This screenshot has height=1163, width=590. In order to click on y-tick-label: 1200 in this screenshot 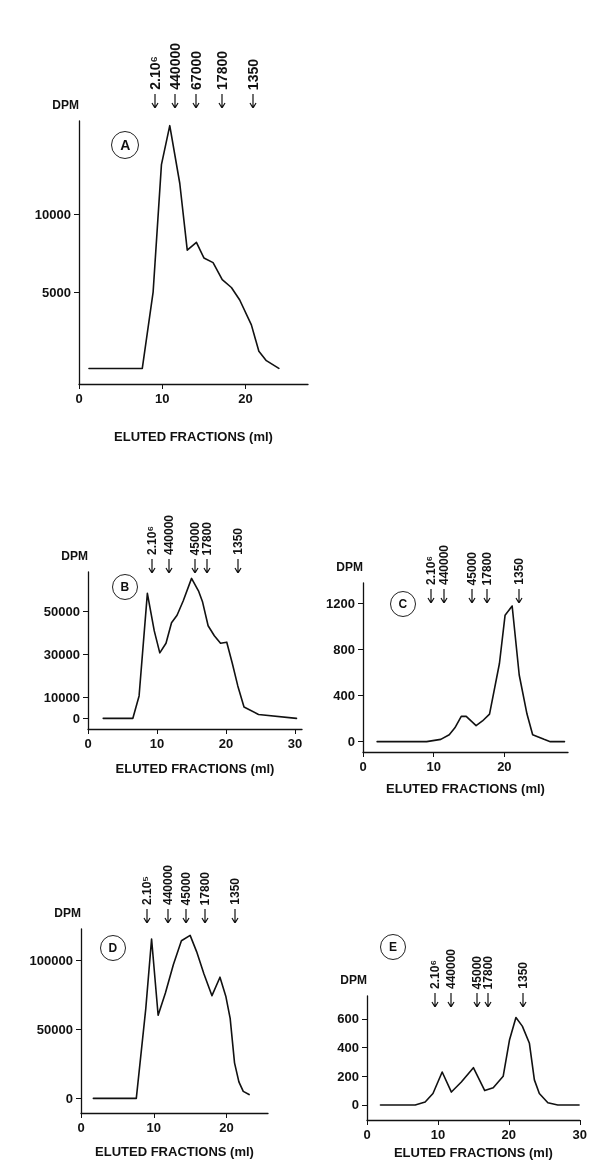, I will do `click(340, 604)`.